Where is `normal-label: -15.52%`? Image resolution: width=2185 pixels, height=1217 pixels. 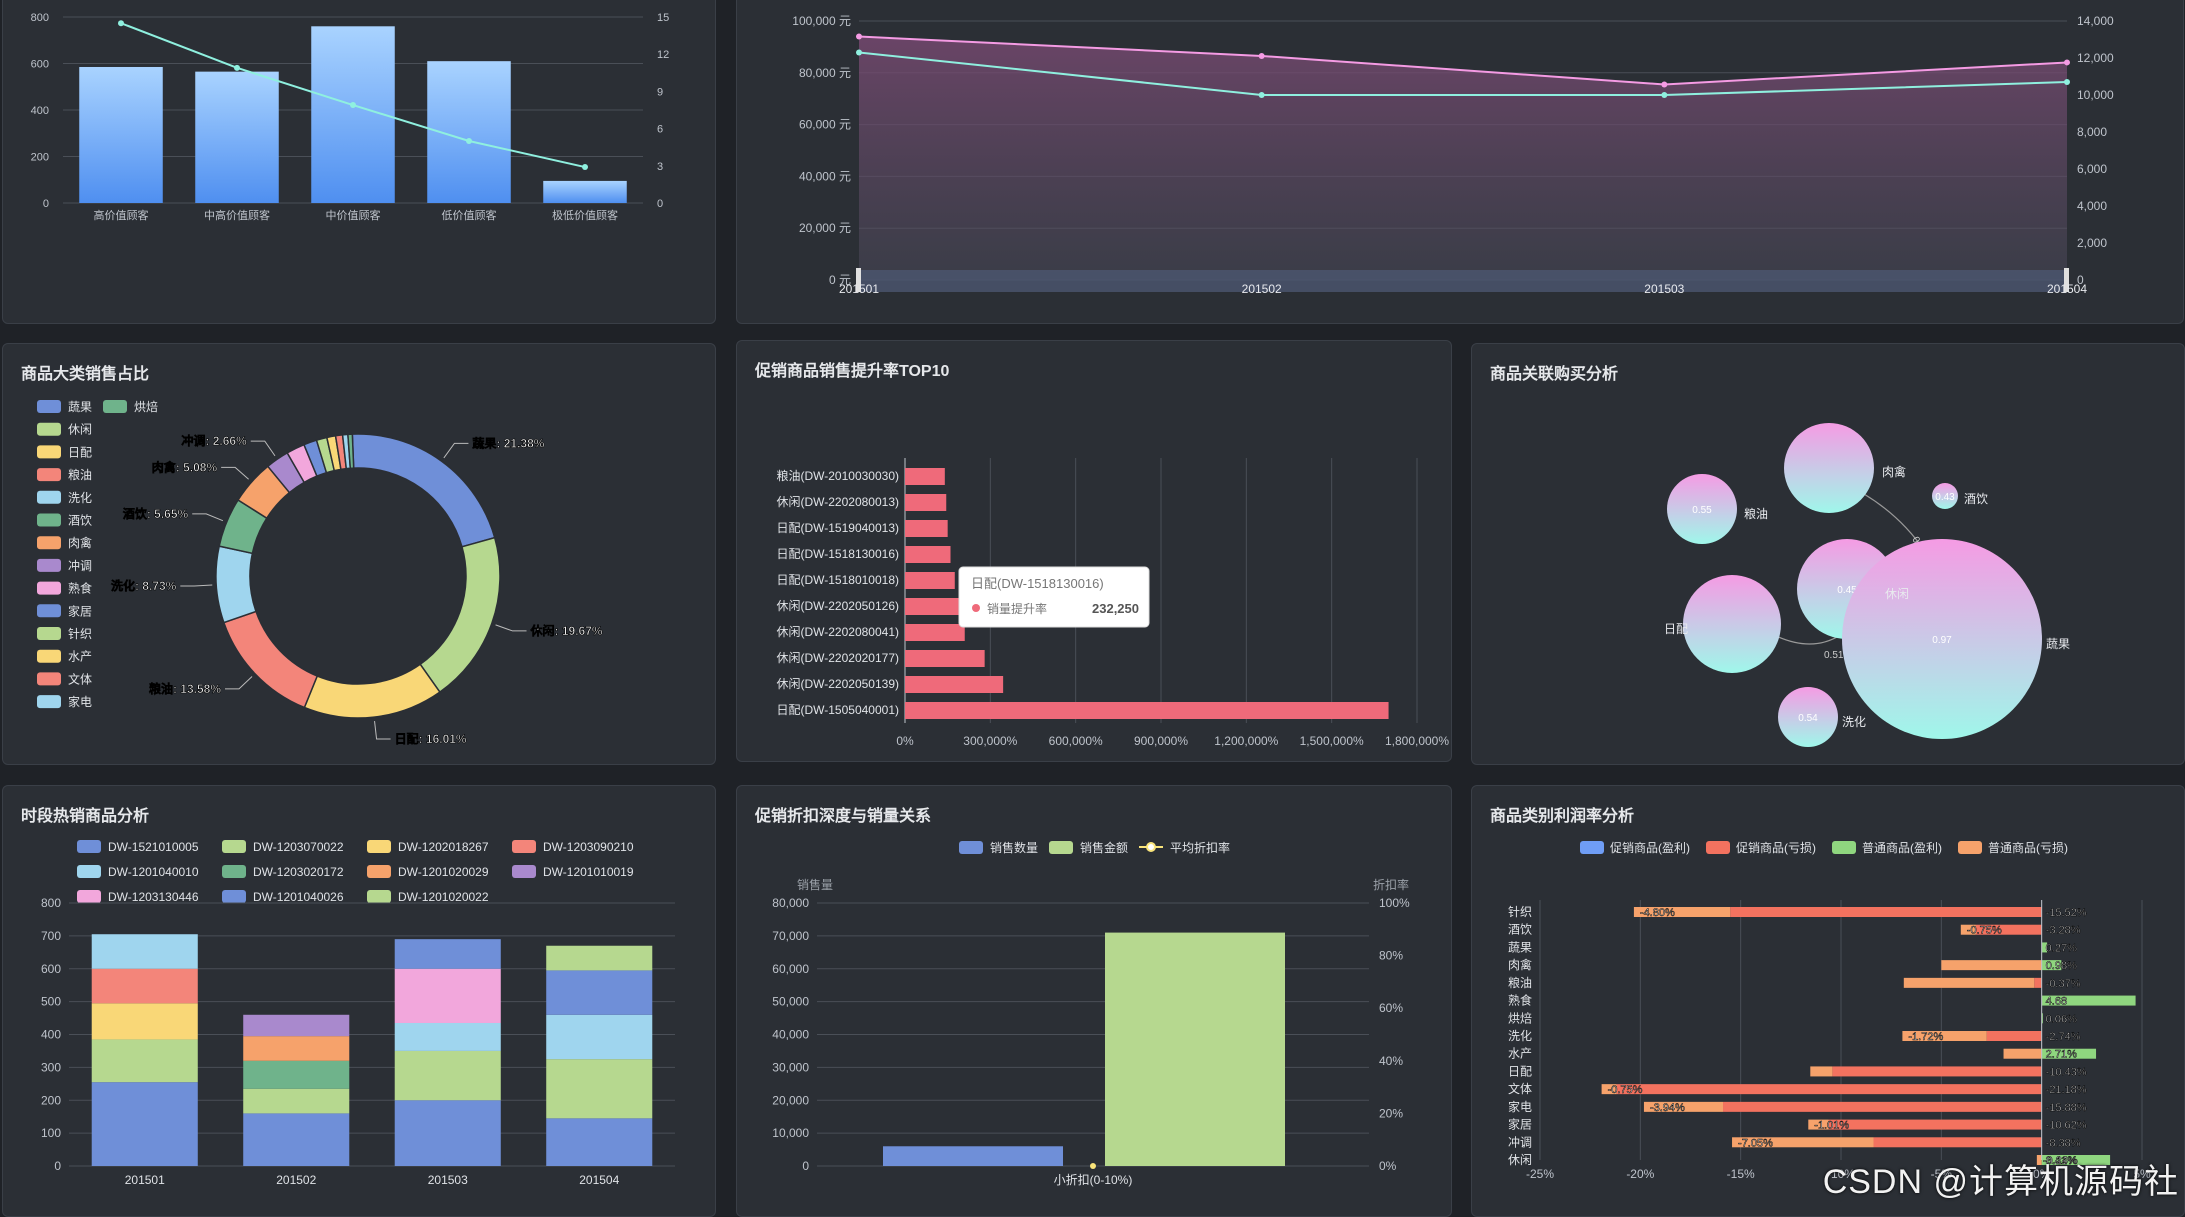
normal-label: -15.52% is located at coordinates (2066, 913).